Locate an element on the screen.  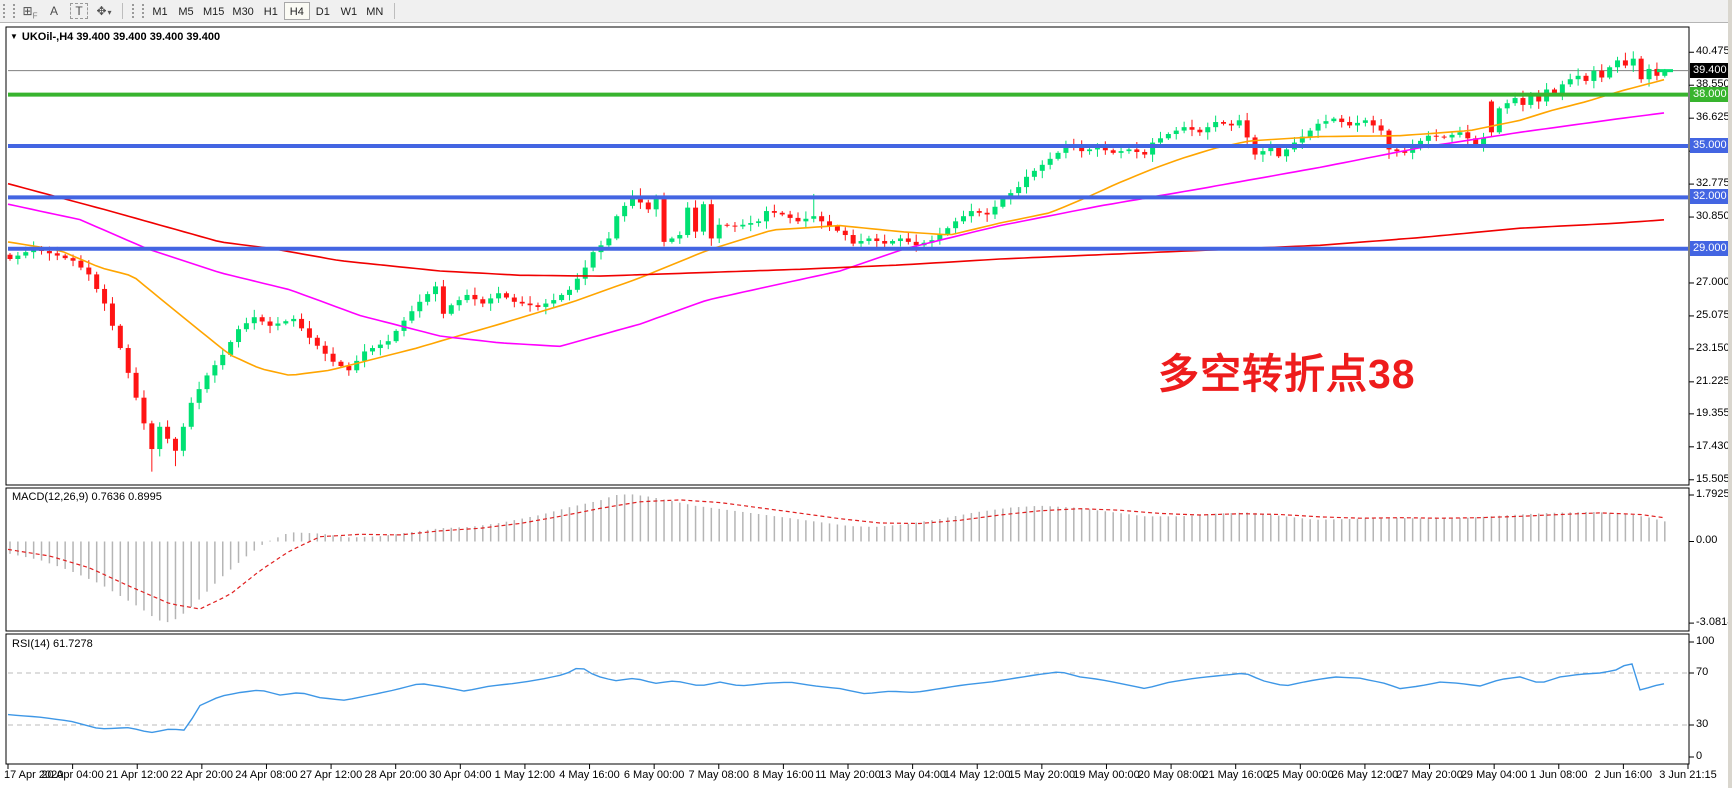
time-axis-label: 22 Apr 20:00 is located at coordinates (202, 775).